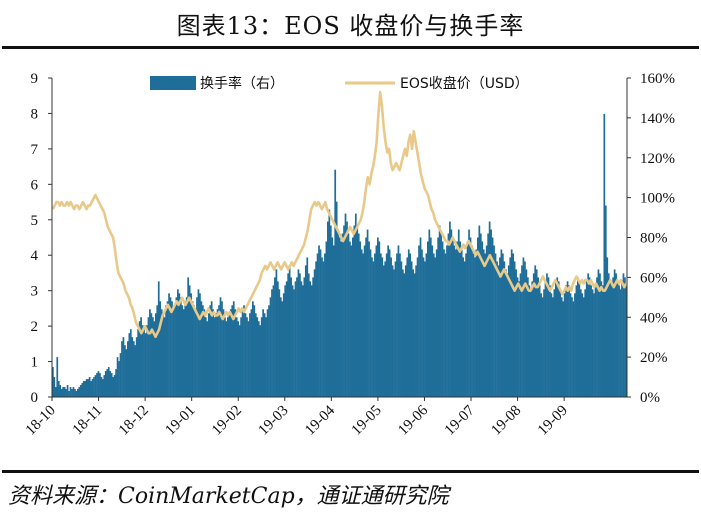  What do you see at coordinates (350, 26) in the screenshot?
I see `chart-title: 图表13：EOS 收盘价与换手率` at bounding box center [350, 26].